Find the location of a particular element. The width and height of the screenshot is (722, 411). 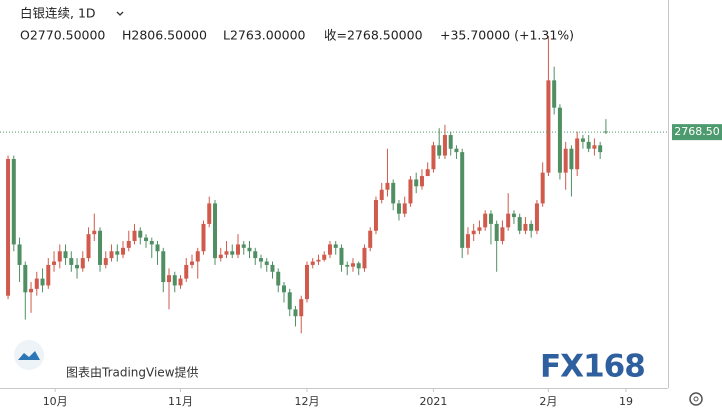

x-tick-label: 2月 is located at coordinates (548, 401).